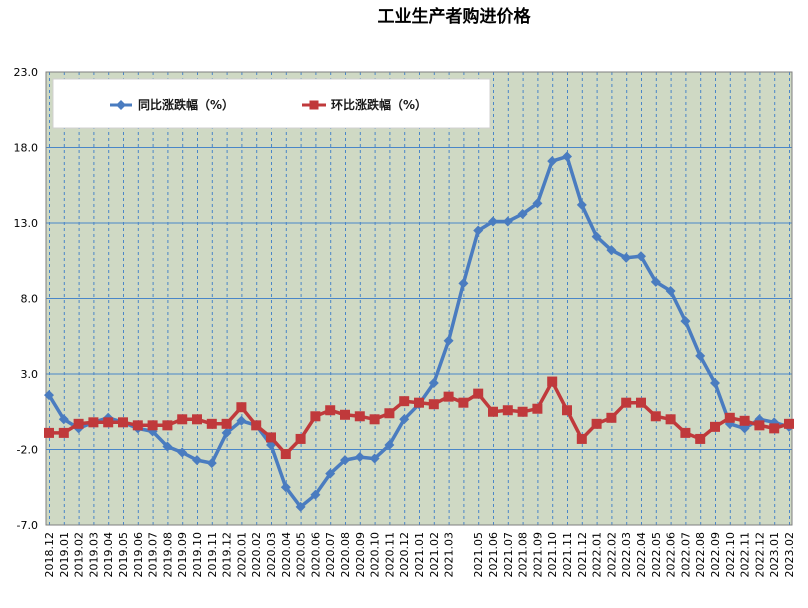 The height and width of the screenshot is (608, 808). I want to click on x-tick-label: 2021.08, so click(523, 555).